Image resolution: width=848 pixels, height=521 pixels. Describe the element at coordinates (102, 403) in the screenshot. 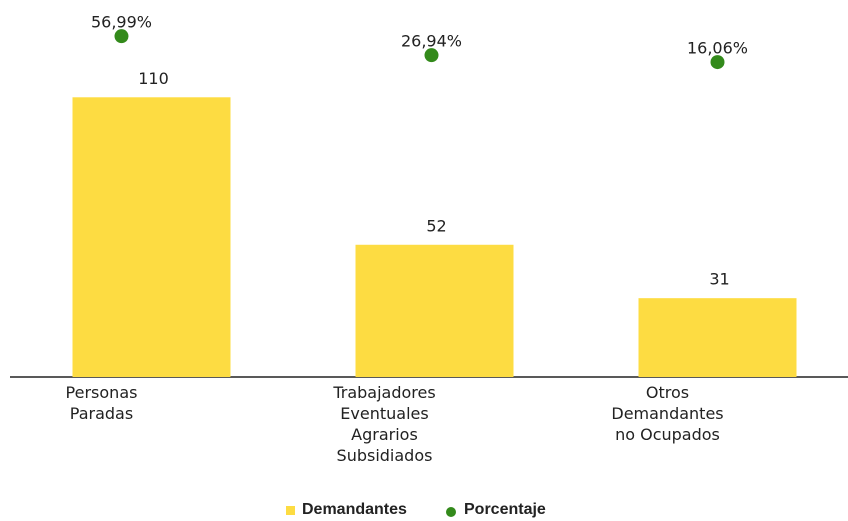

I see `x-tick-label: Personas Paradas` at that location.